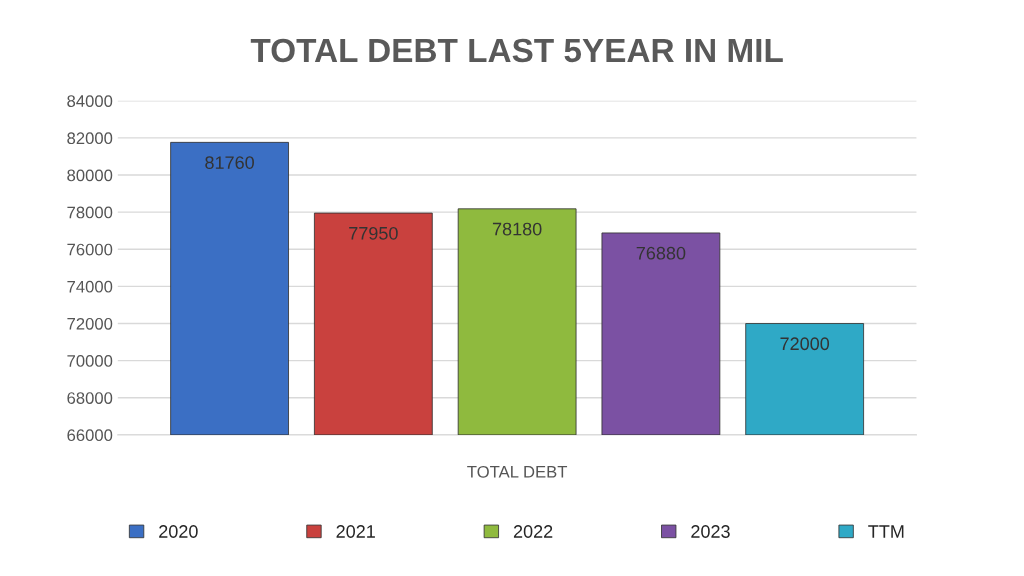 Image resolution: width=1024 pixels, height=576 pixels. Describe the element at coordinates (90, 175) in the screenshot. I see `y-tick-label: 80000` at that location.